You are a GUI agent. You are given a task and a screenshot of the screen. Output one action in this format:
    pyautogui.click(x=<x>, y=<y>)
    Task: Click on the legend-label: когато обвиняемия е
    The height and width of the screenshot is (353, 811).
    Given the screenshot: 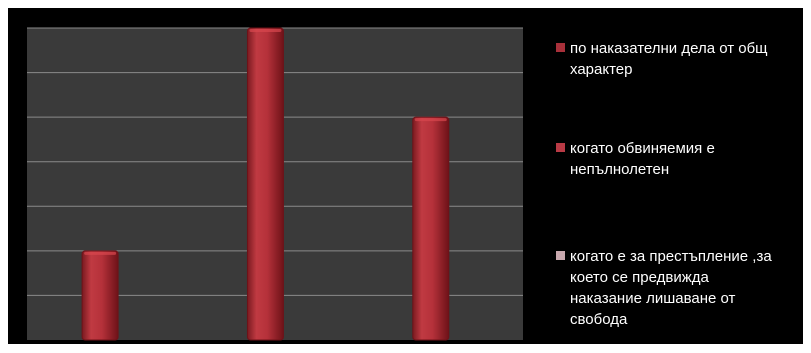 What is the action you would take?
    pyautogui.click(x=642, y=148)
    